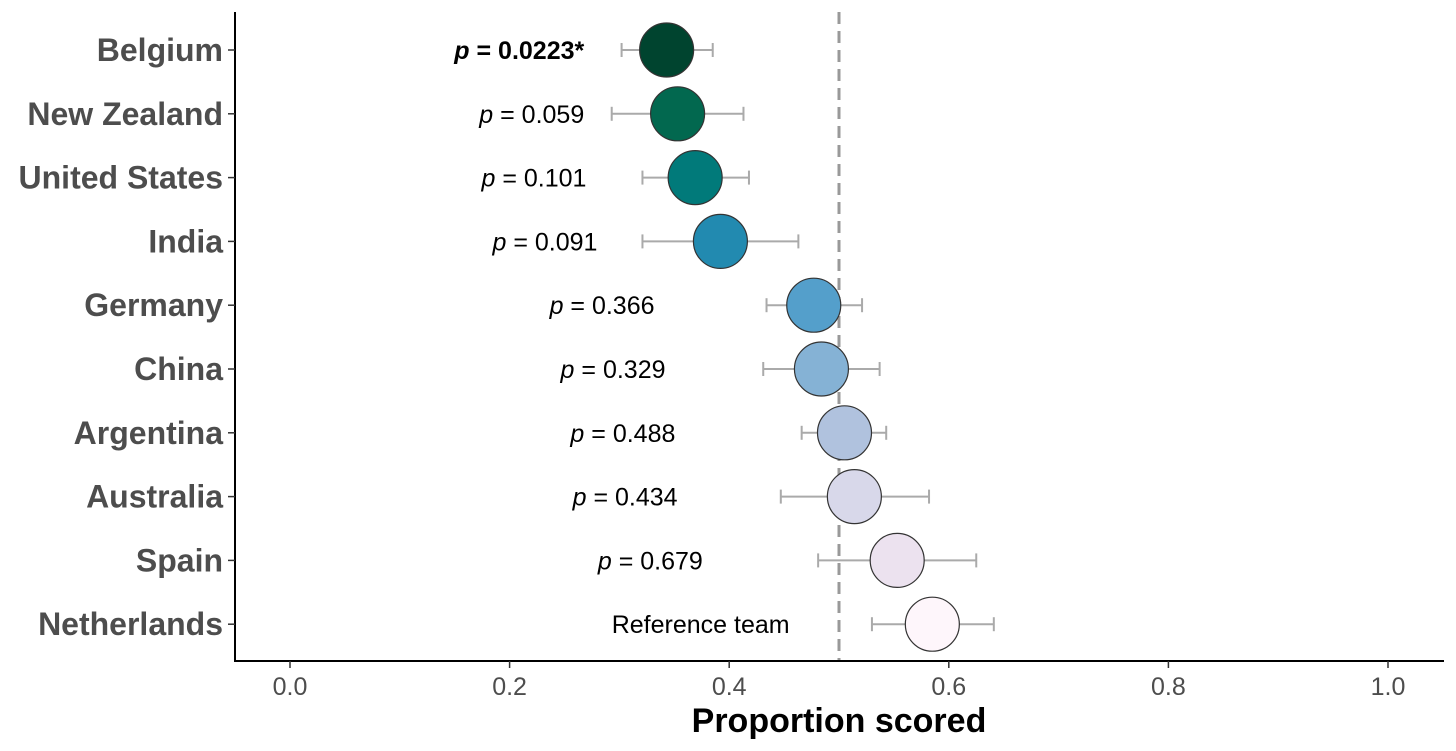 Image resolution: width=1456 pixels, height=751 pixels. Describe the element at coordinates (290, 687) in the screenshot. I see `x-tick-label: 0.0` at that location.